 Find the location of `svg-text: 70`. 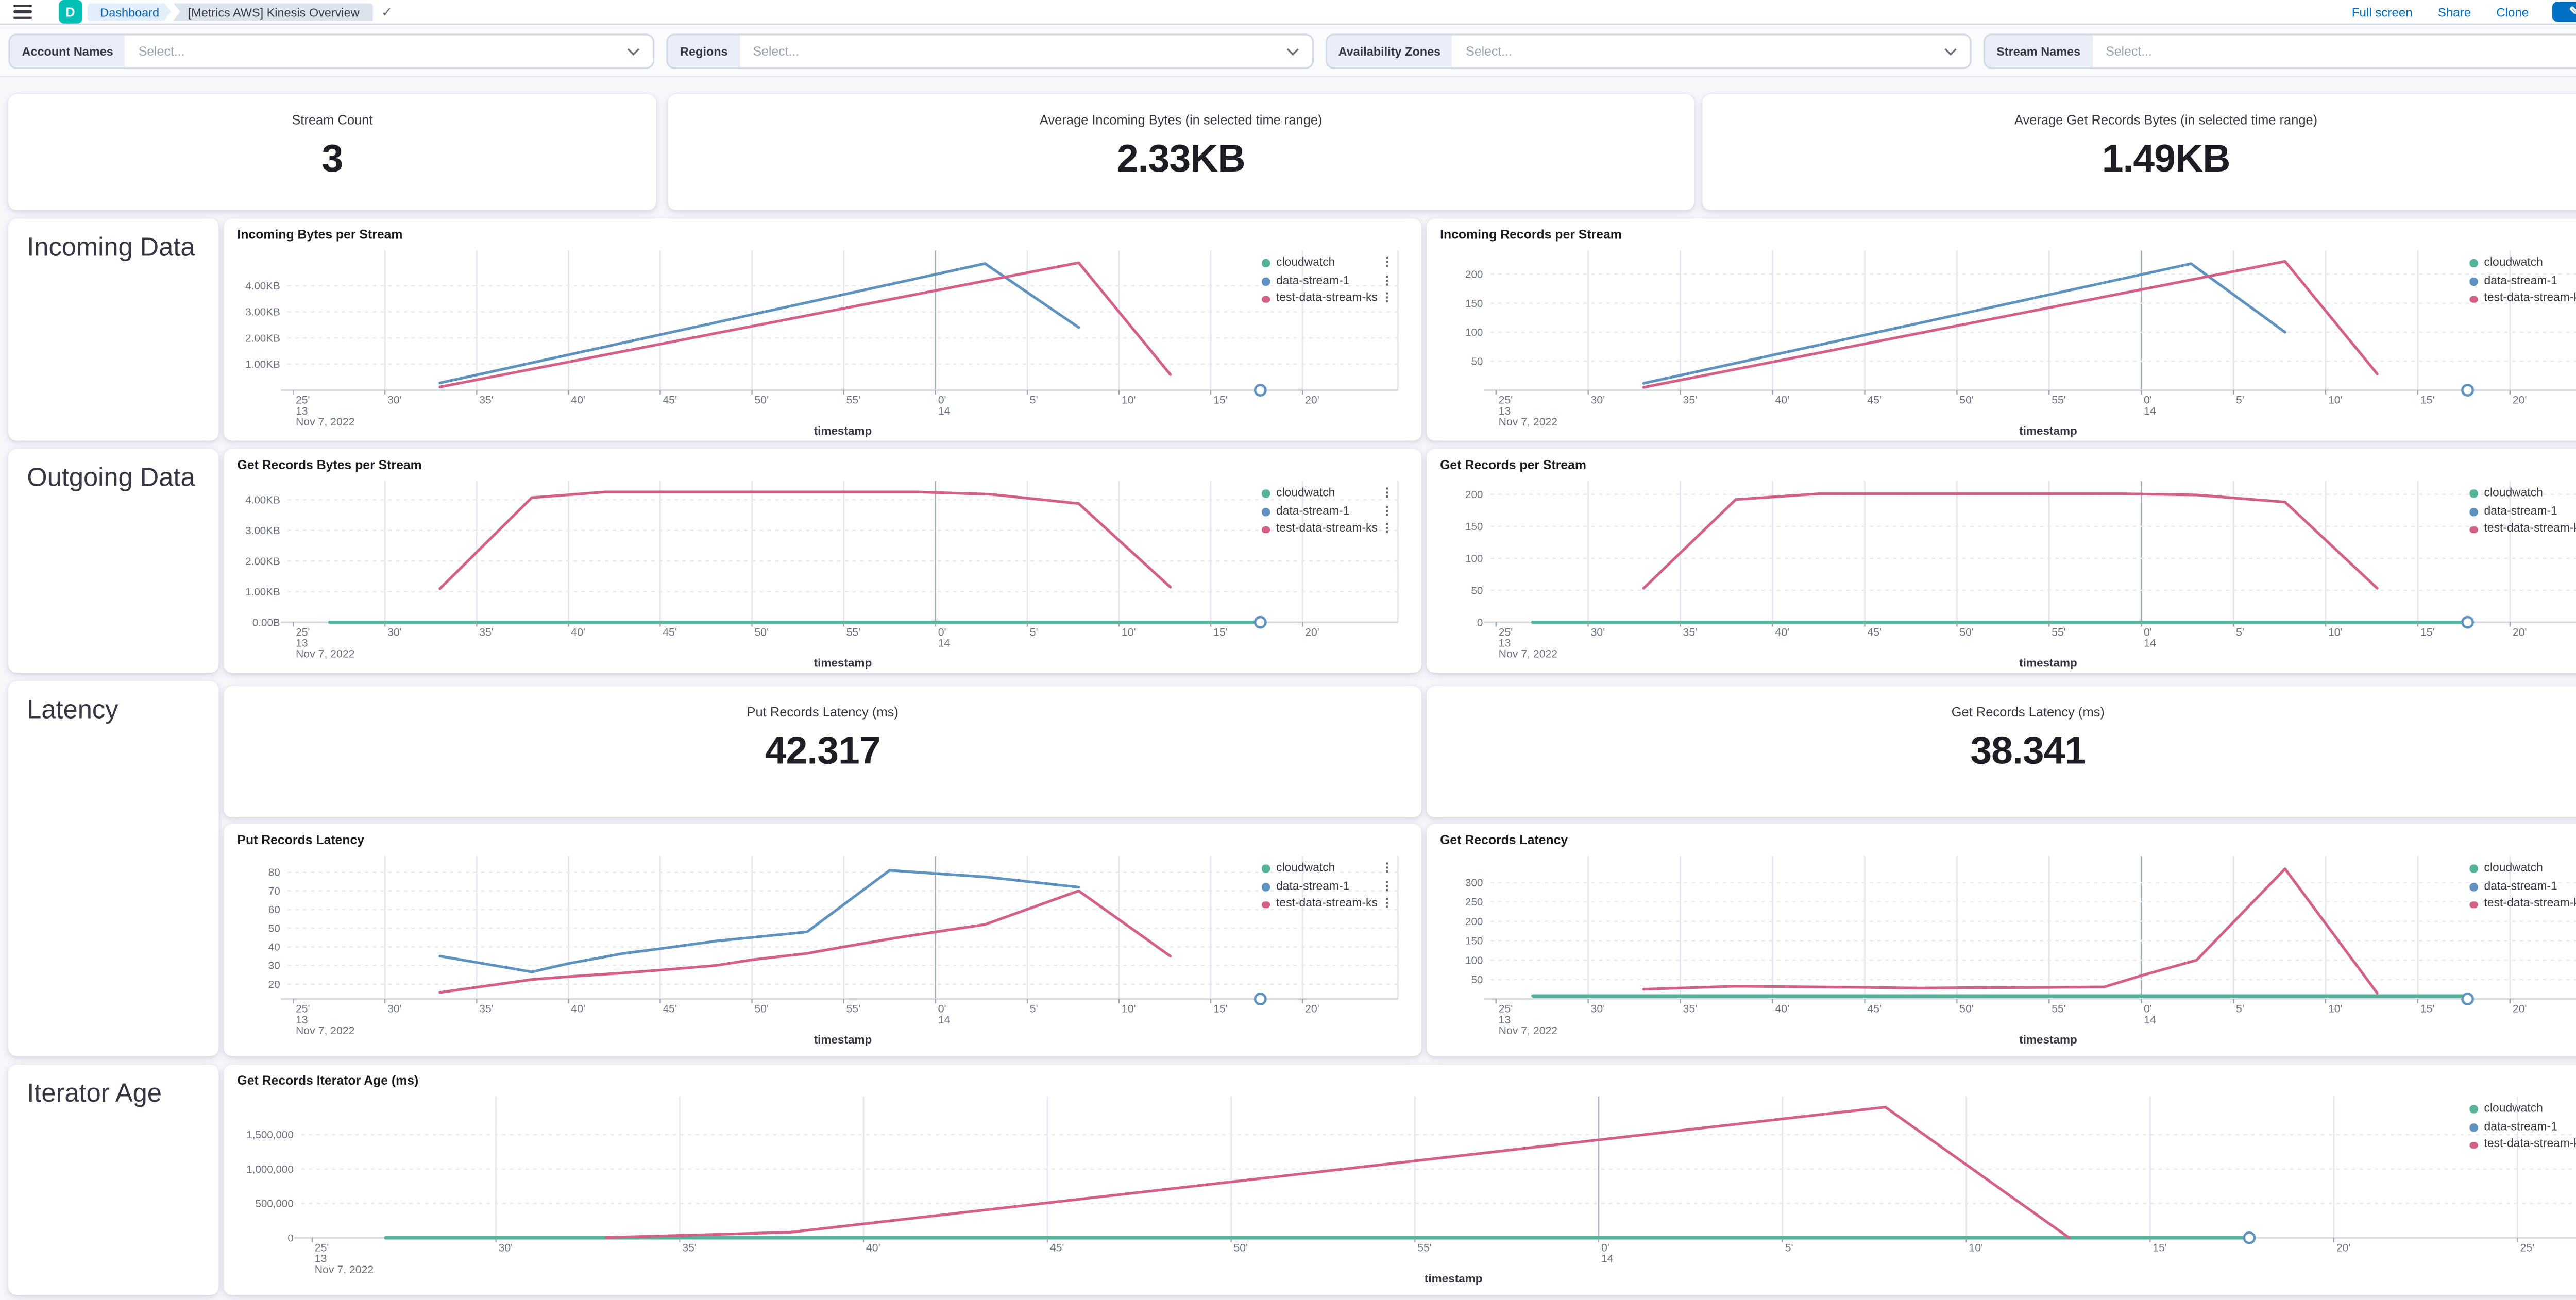

svg-text: 70 is located at coordinates (274, 891).